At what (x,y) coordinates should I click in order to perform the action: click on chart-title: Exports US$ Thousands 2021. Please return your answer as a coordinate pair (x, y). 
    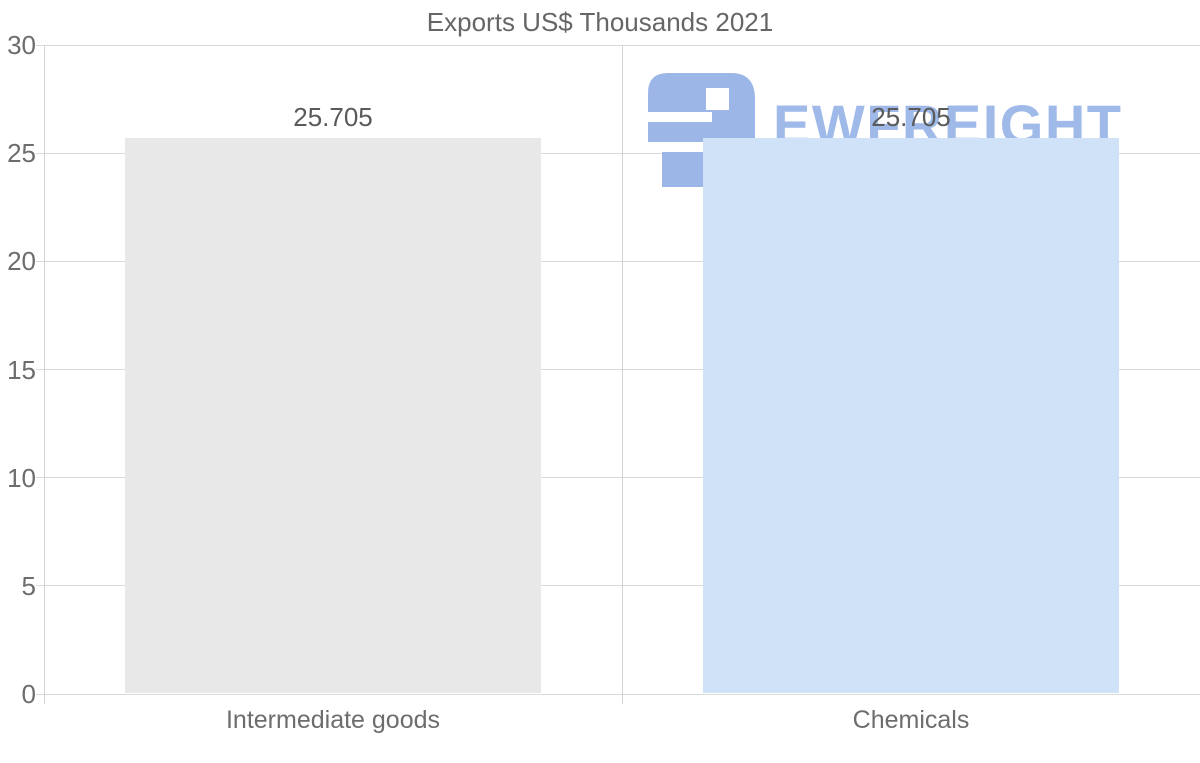
    Looking at the image, I should click on (600, 22).